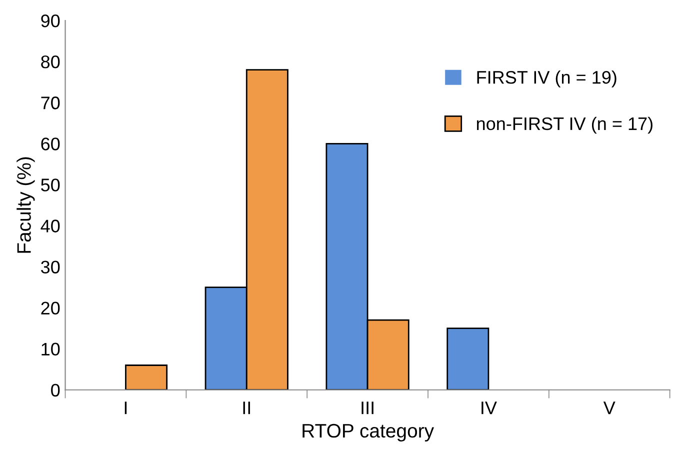 The height and width of the screenshot is (456, 687). I want to click on y-tick-label: 70, so click(50, 103).